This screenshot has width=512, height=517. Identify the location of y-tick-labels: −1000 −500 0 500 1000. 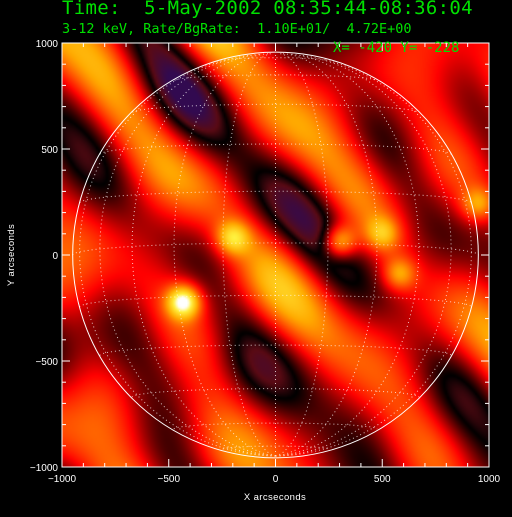
(44, 256).